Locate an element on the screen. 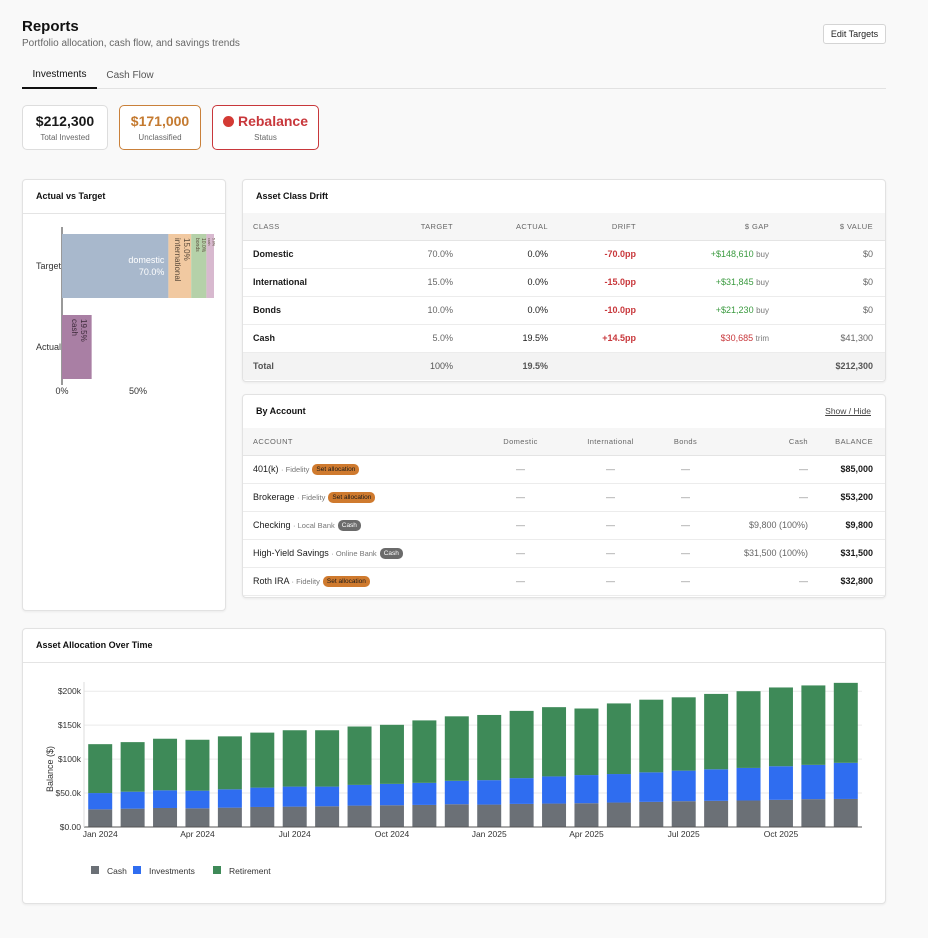 This screenshot has width=928, height=938. account-cell: High-Yield Savings · Online Bank Cash is located at coordinates (363, 553).